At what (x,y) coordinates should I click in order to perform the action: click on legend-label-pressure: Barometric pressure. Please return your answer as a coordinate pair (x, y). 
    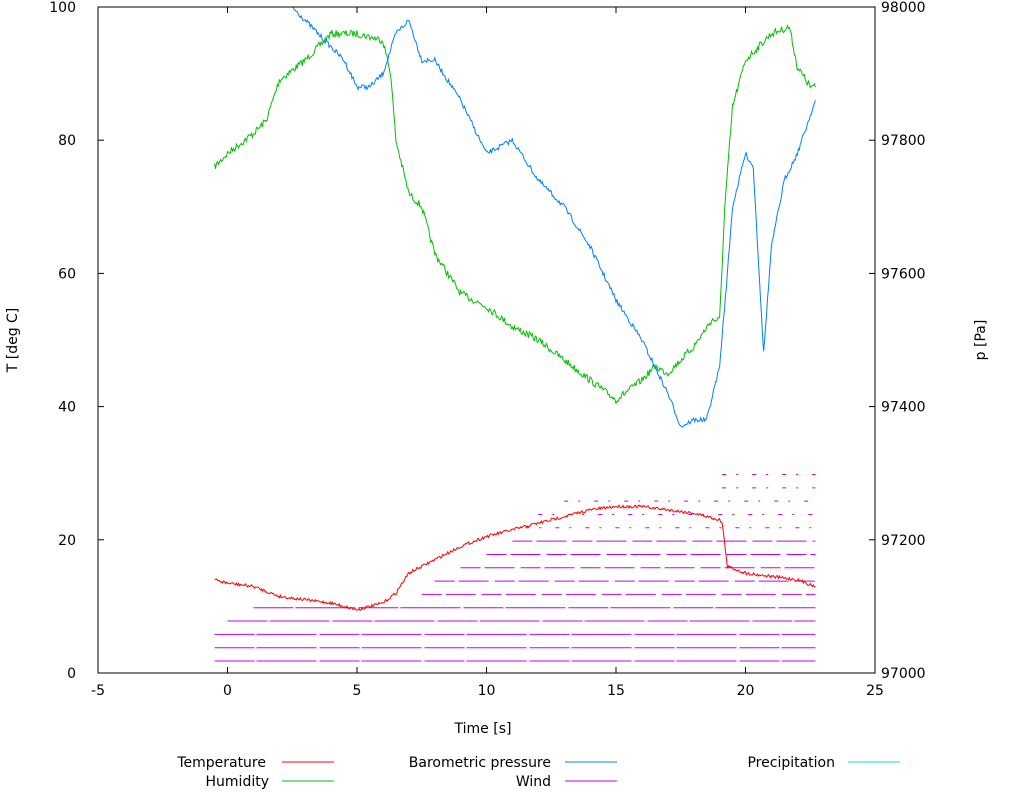
    Looking at the image, I should click on (480, 763).